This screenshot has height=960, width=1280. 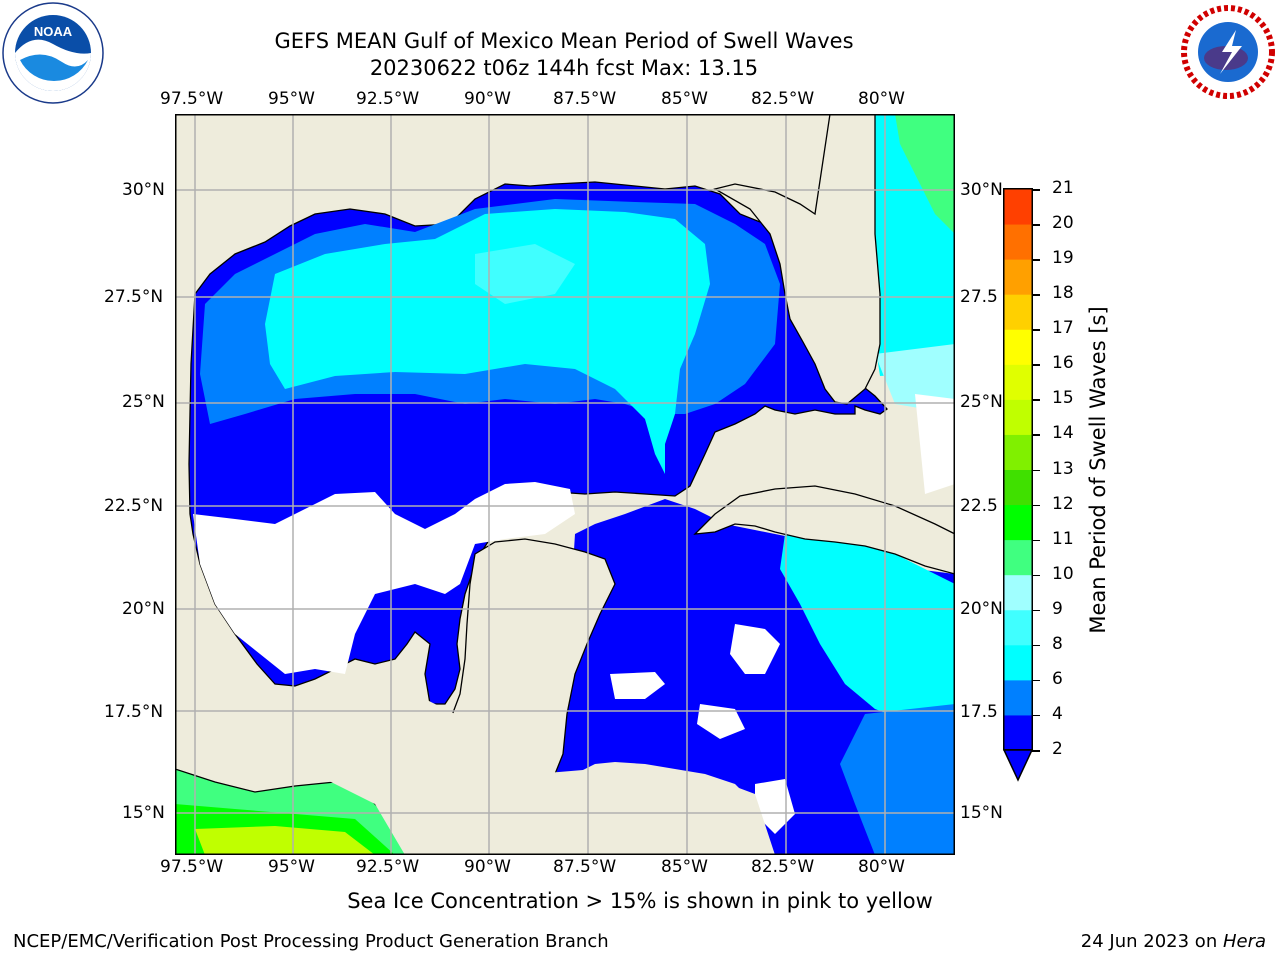 What do you see at coordinates (1063, 293) in the screenshot?
I see `colorbar-tick-label: 18` at bounding box center [1063, 293].